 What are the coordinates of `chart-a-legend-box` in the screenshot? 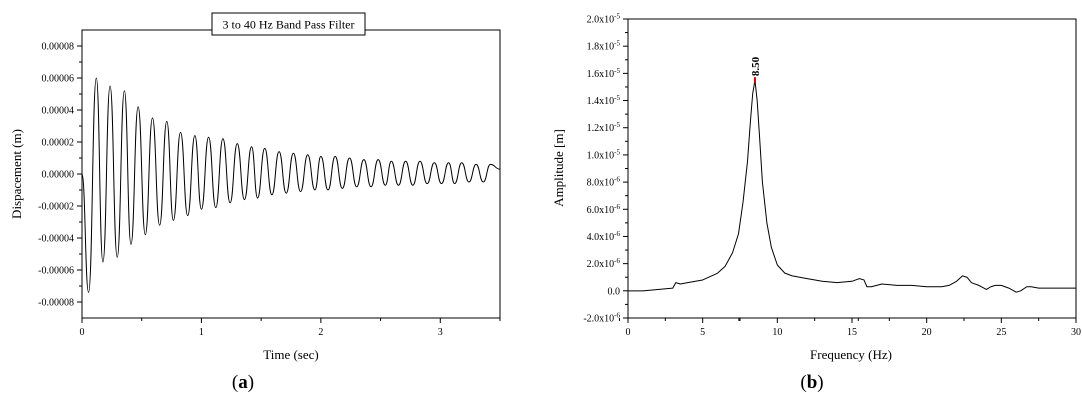 It's located at (288, 24).